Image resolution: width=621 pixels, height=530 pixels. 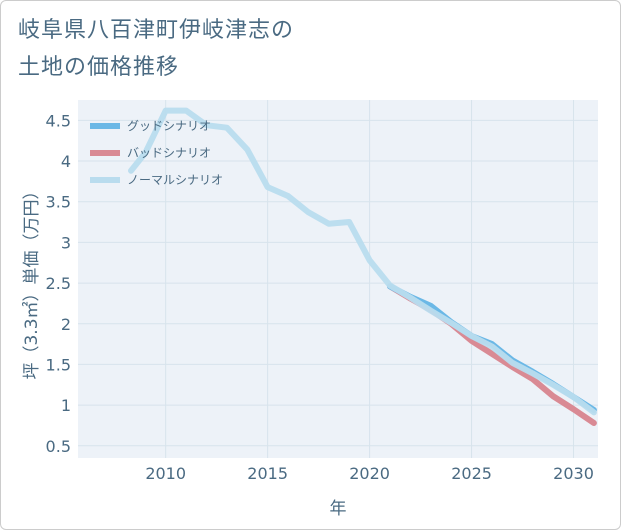 What do you see at coordinates (175, 180) in the screenshot?
I see `legend-label-normal: ノーマルシナリオ` at bounding box center [175, 180].